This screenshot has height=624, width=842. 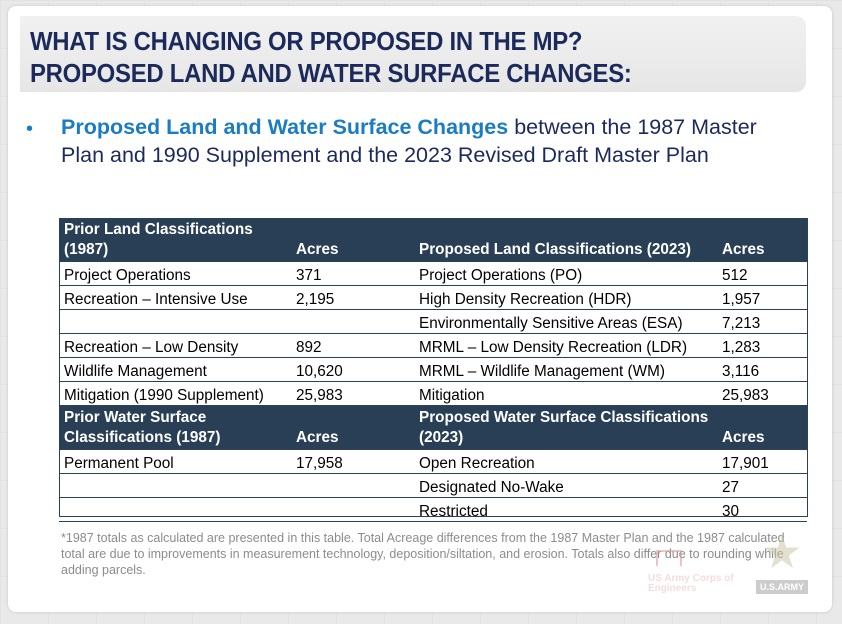 What do you see at coordinates (565, 393) in the screenshot?
I see `proposed-class: Mitigation` at bounding box center [565, 393].